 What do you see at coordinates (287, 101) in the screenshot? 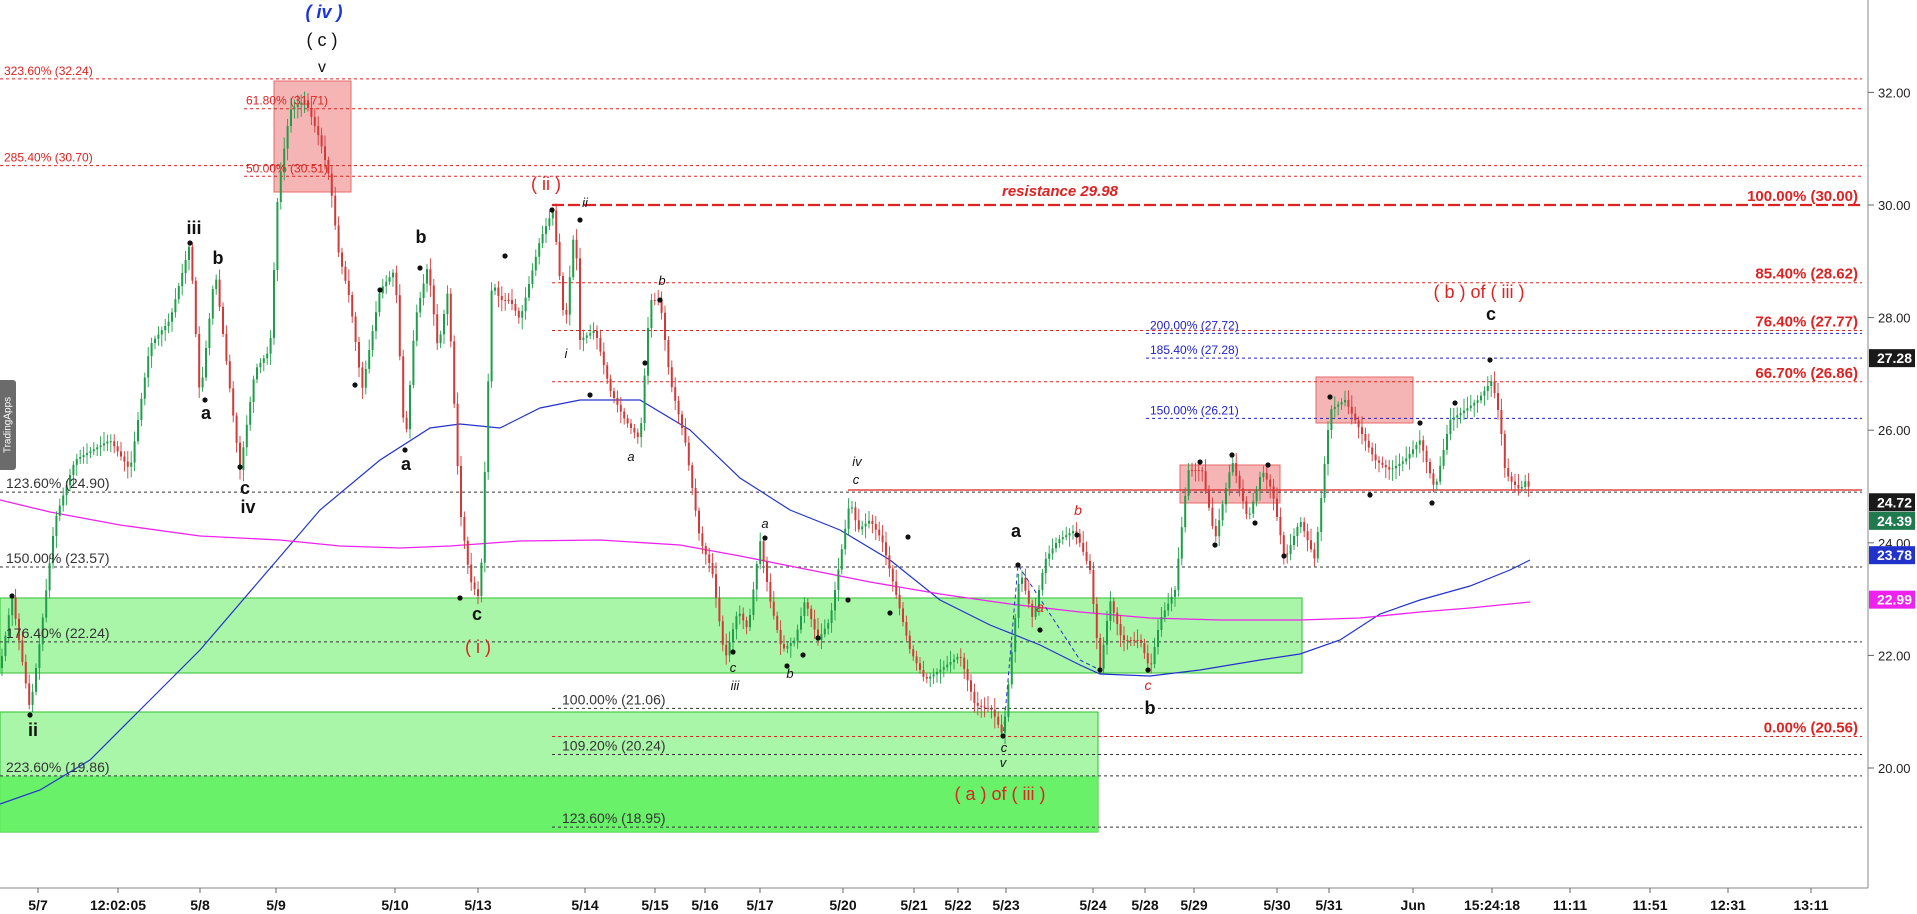
I see `fib-level-label: 61.80% (31.71)` at bounding box center [287, 101].